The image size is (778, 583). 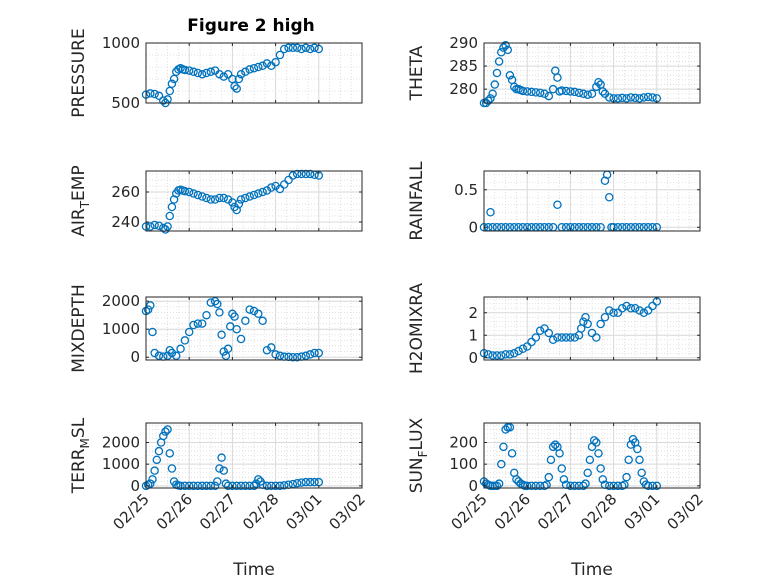 I want to click on panel-air-temp-ylabel: AIRTEMP, so click(x=80, y=200).